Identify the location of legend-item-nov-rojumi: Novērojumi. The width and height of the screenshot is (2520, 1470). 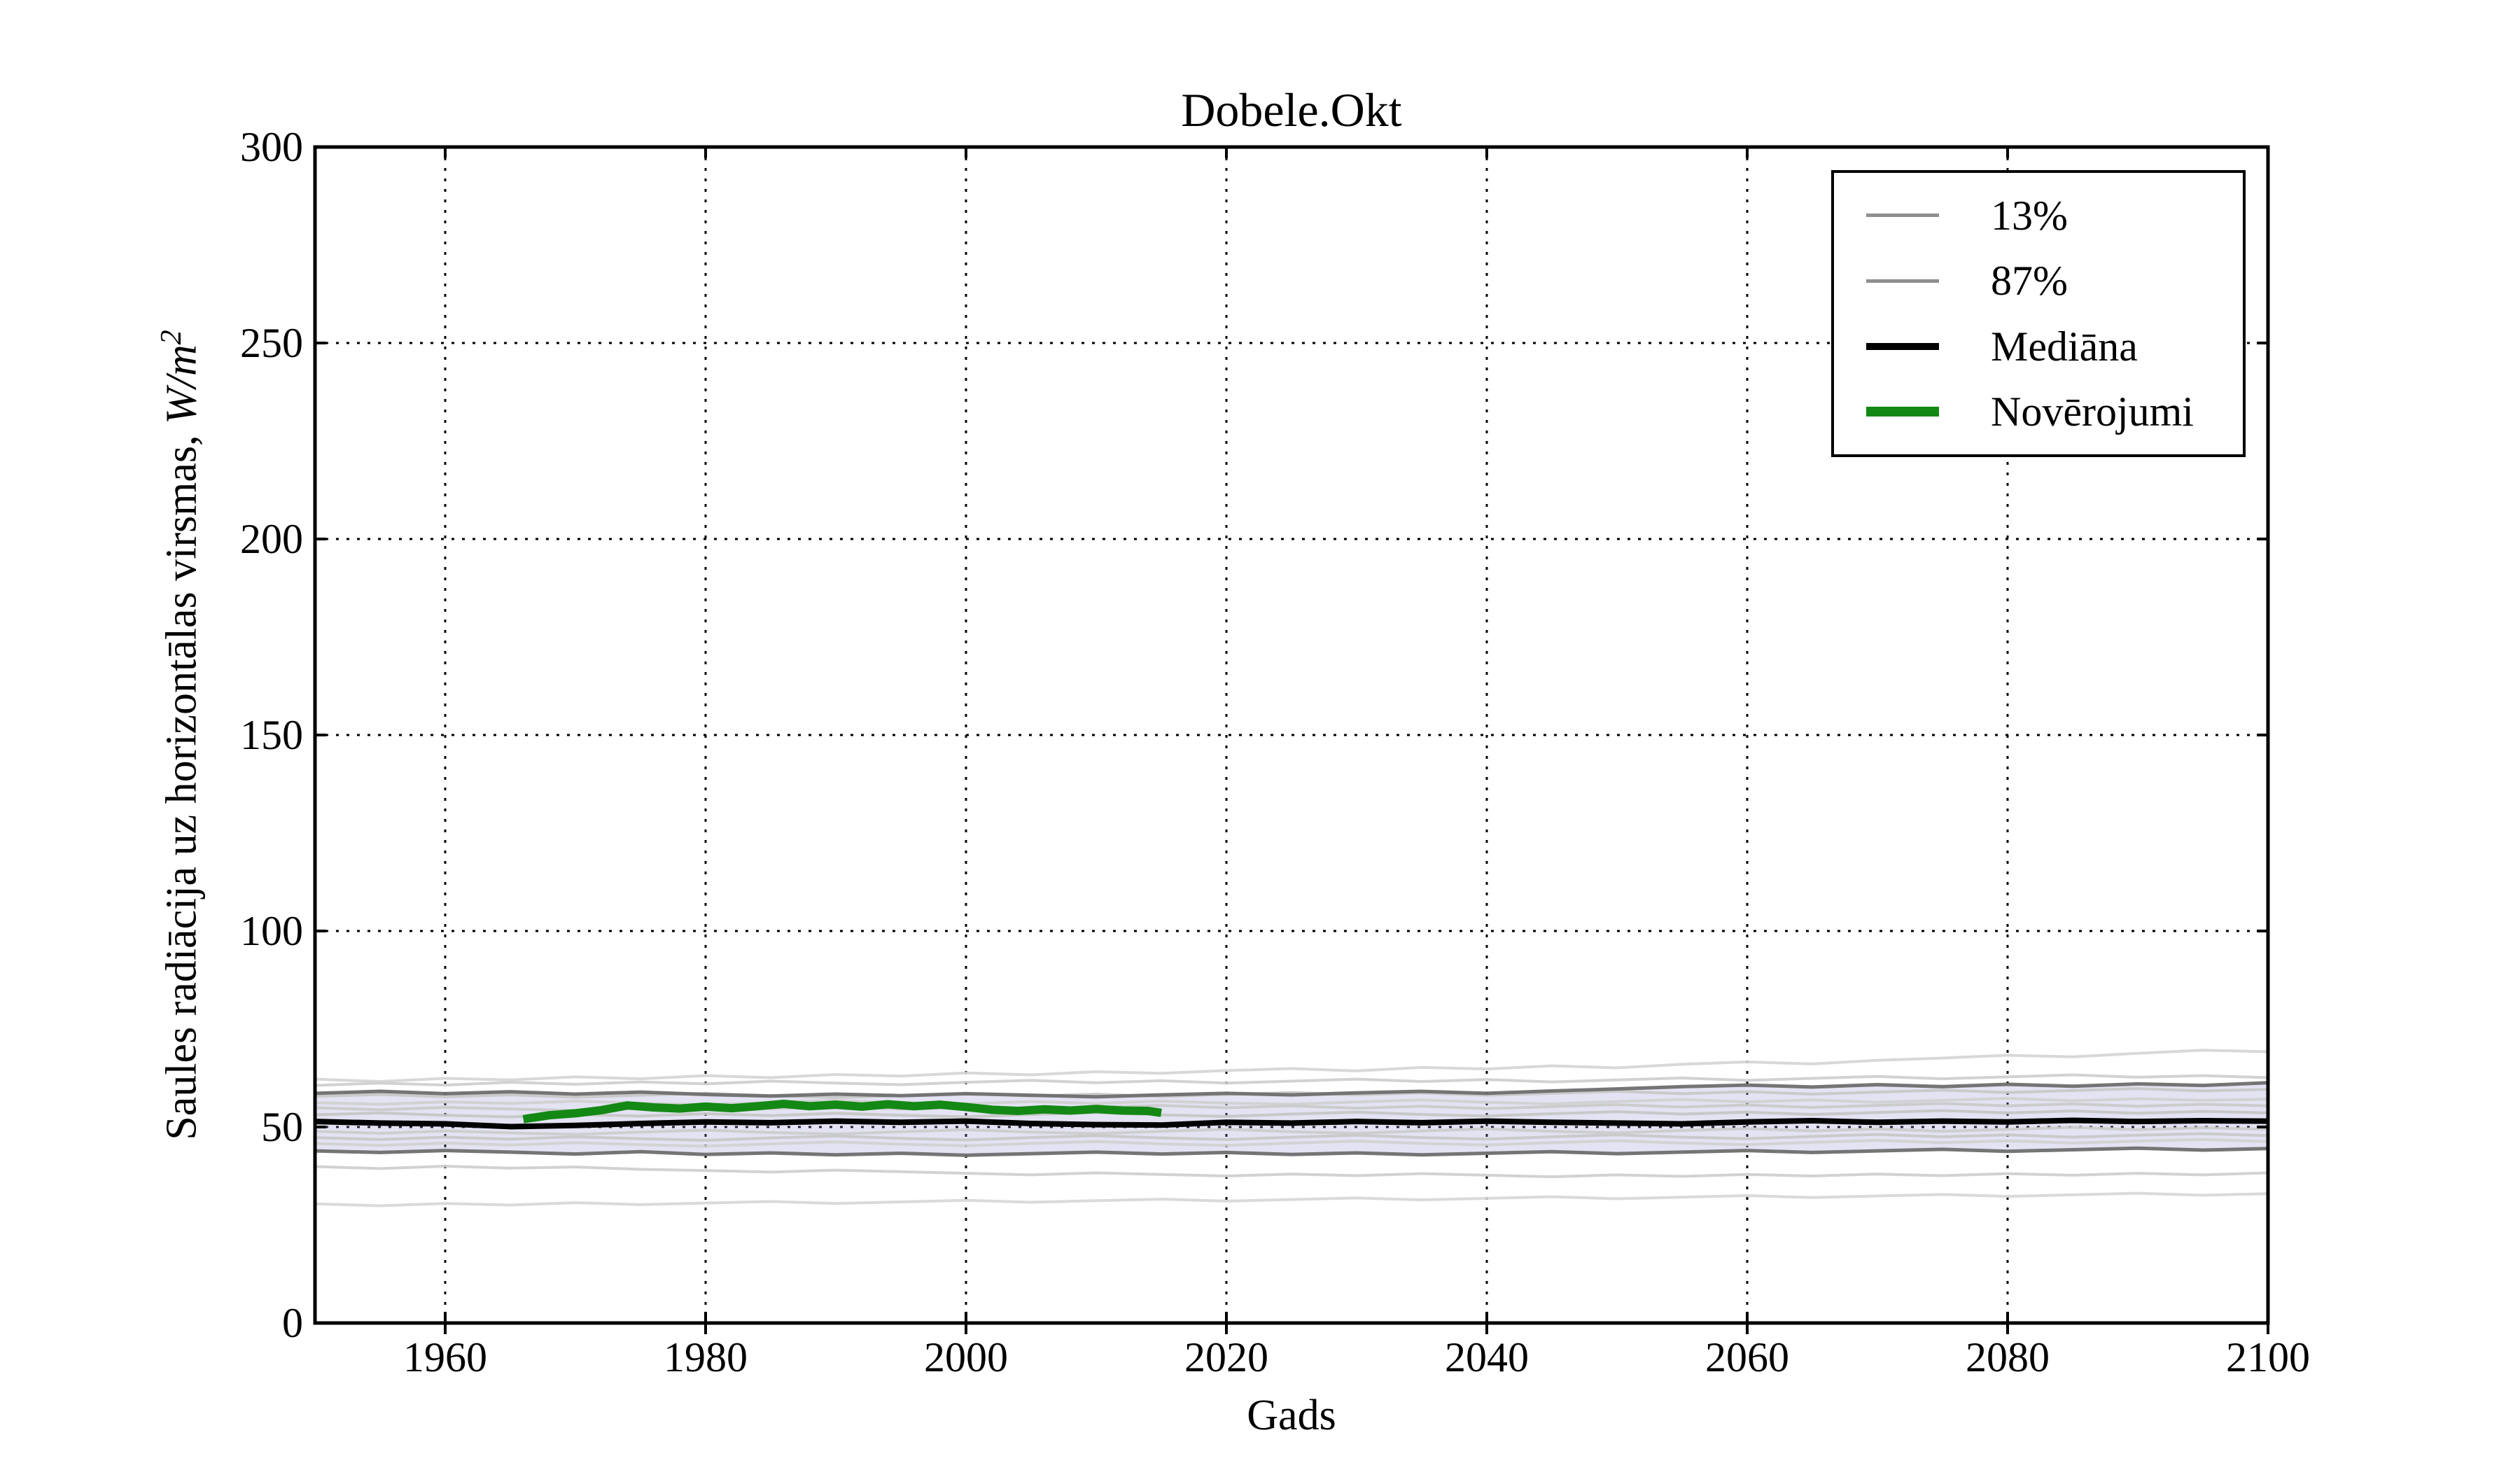
(2054, 411).